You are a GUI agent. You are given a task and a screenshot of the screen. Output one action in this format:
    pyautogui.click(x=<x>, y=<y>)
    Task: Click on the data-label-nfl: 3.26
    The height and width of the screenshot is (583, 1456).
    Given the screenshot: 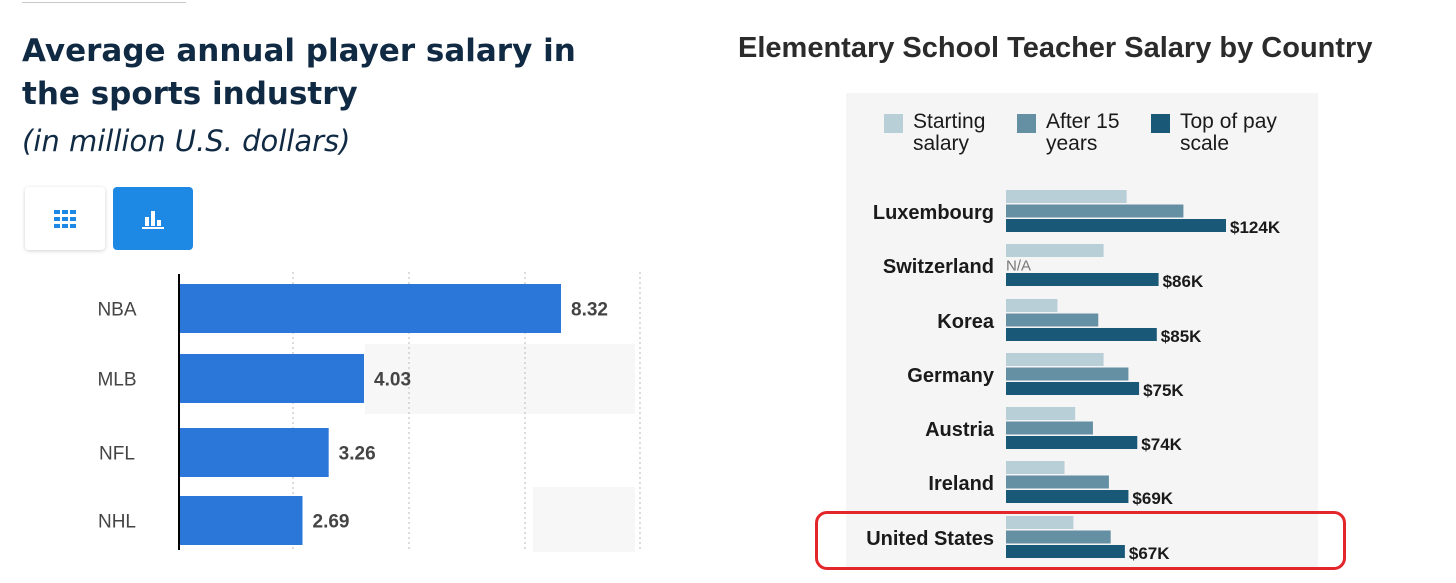 What is the action you would take?
    pyautogui.click(x=357, y=454)
    